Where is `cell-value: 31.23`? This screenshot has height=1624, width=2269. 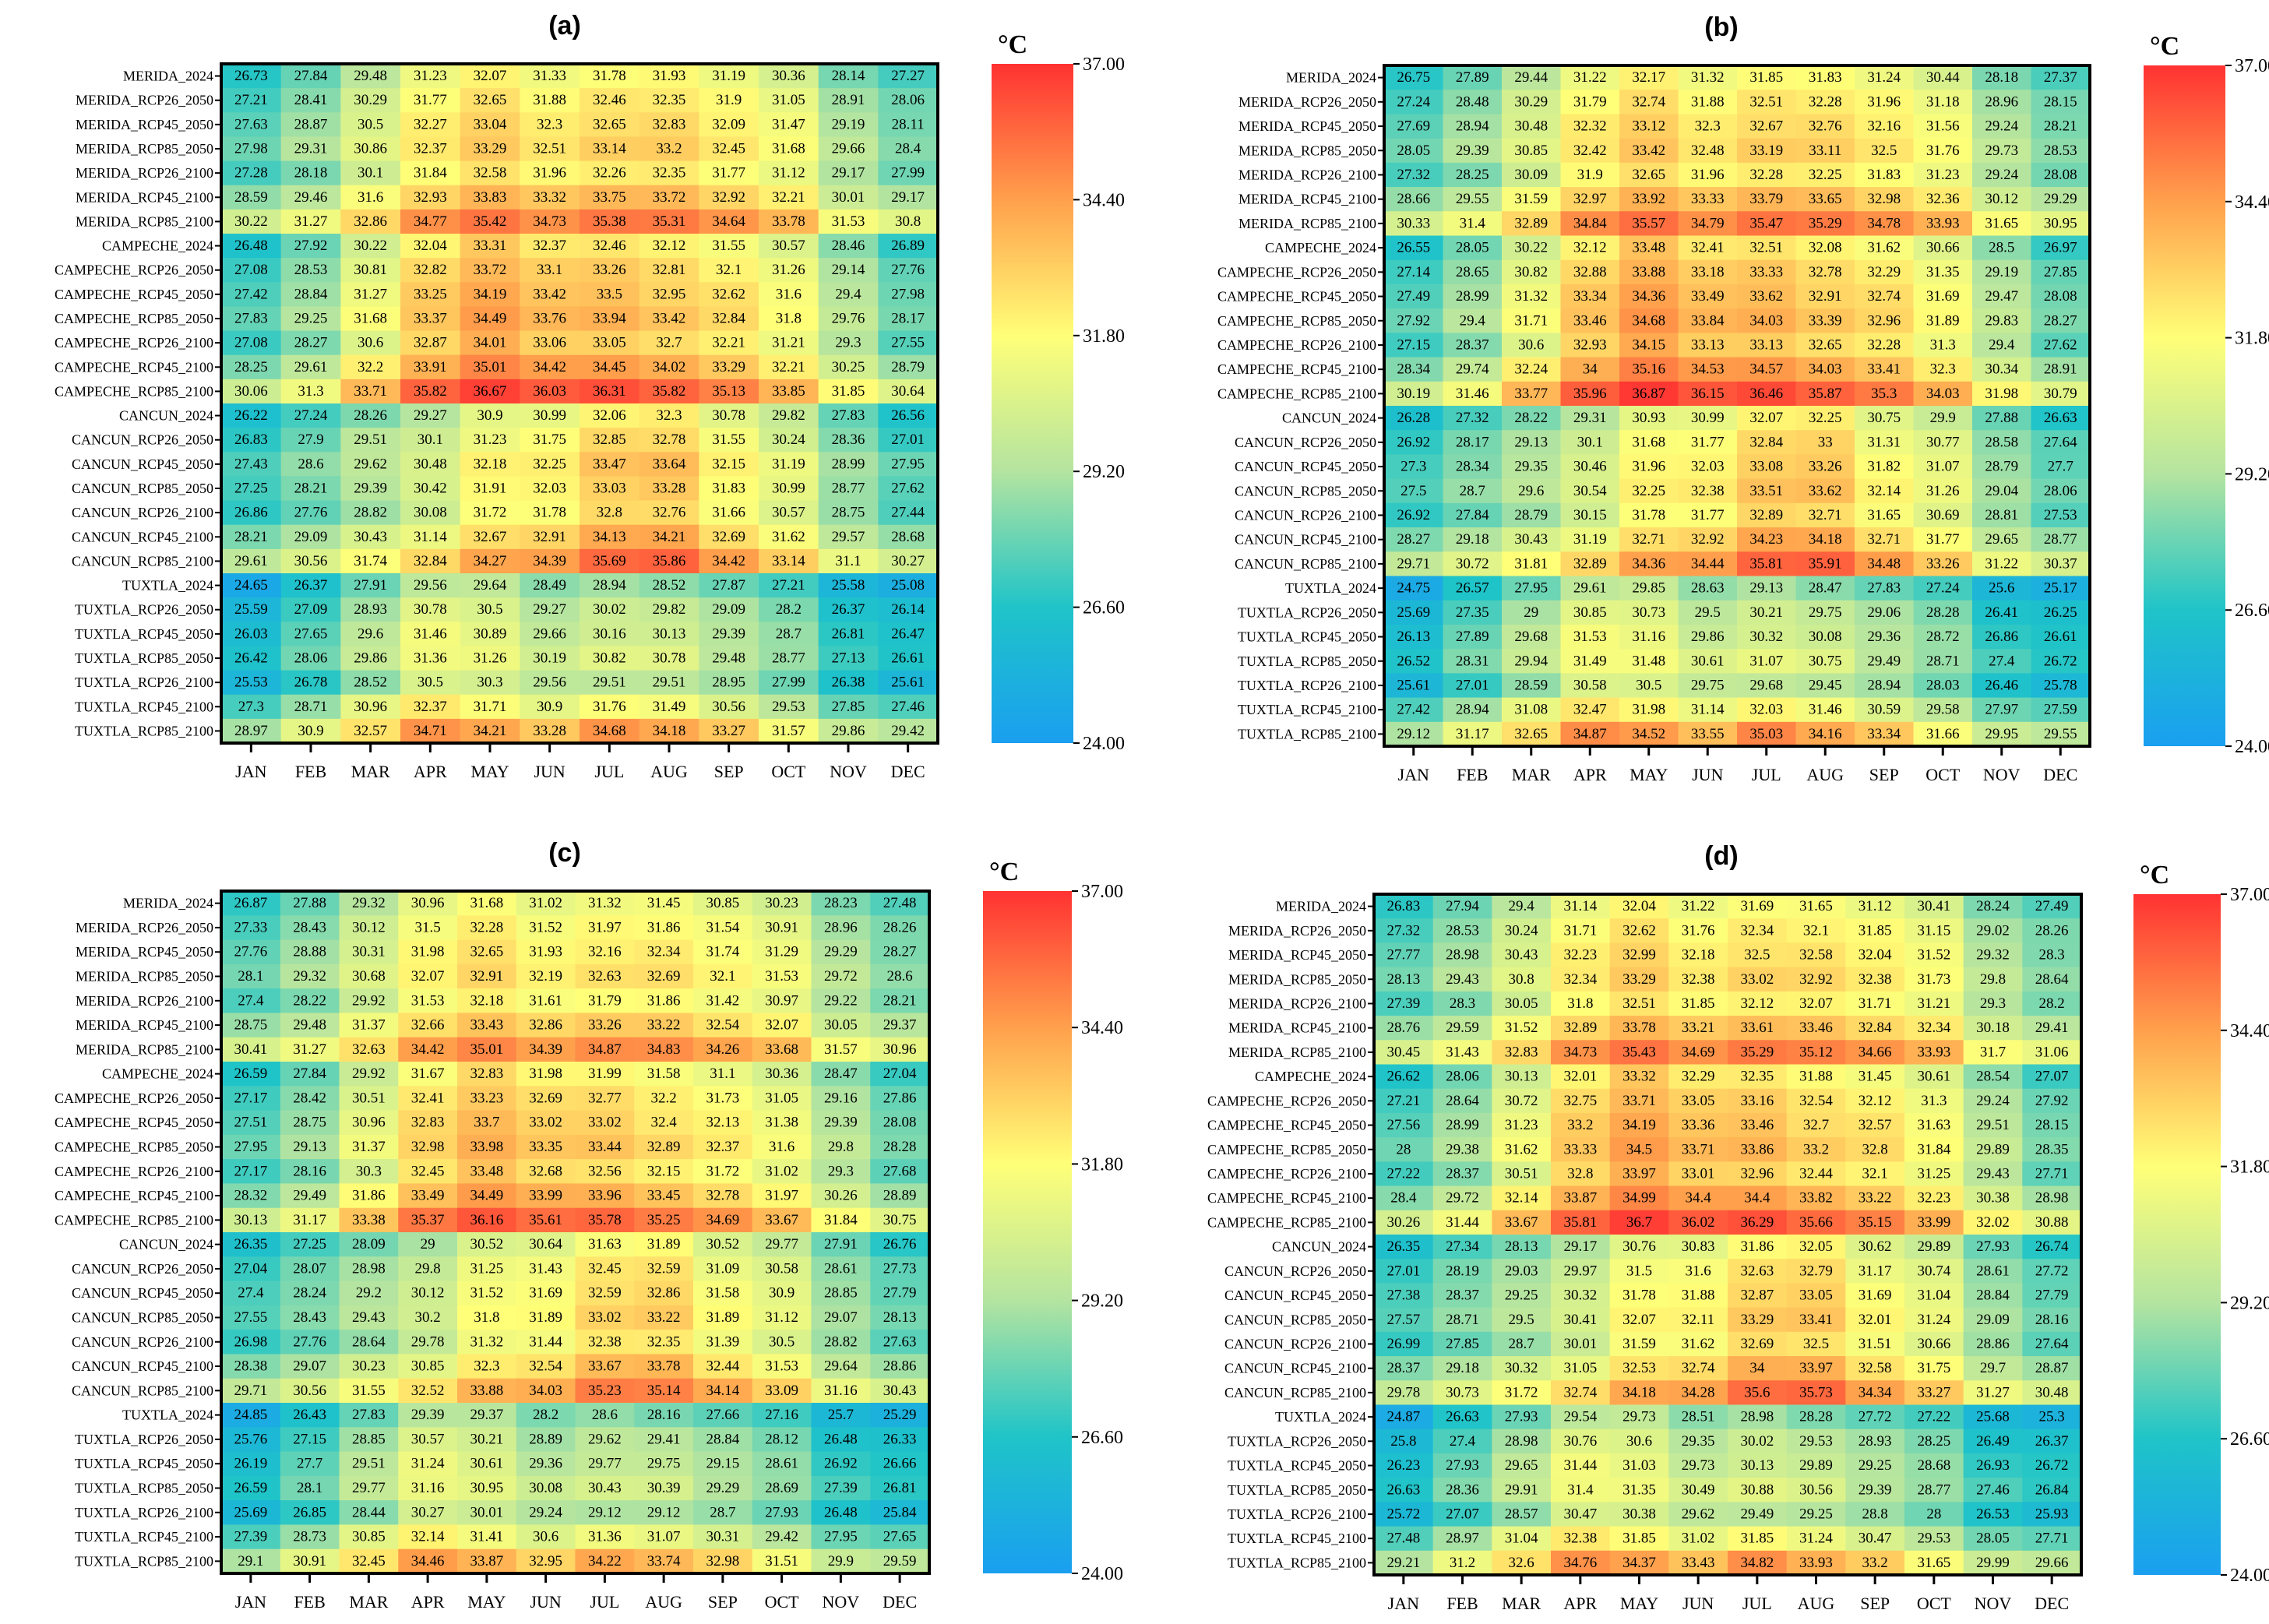 cell-value: 31.23 is located at coordinates (1521, 1125).